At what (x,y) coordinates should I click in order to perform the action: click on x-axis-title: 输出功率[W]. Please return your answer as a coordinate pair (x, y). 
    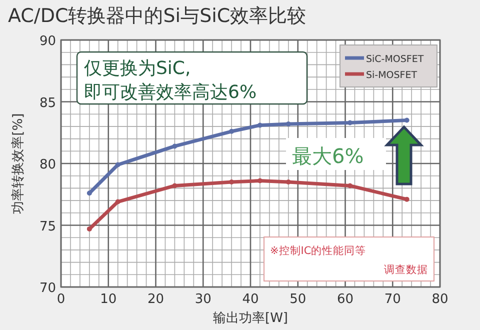
    Looking at the image, I should click on (250, 318).